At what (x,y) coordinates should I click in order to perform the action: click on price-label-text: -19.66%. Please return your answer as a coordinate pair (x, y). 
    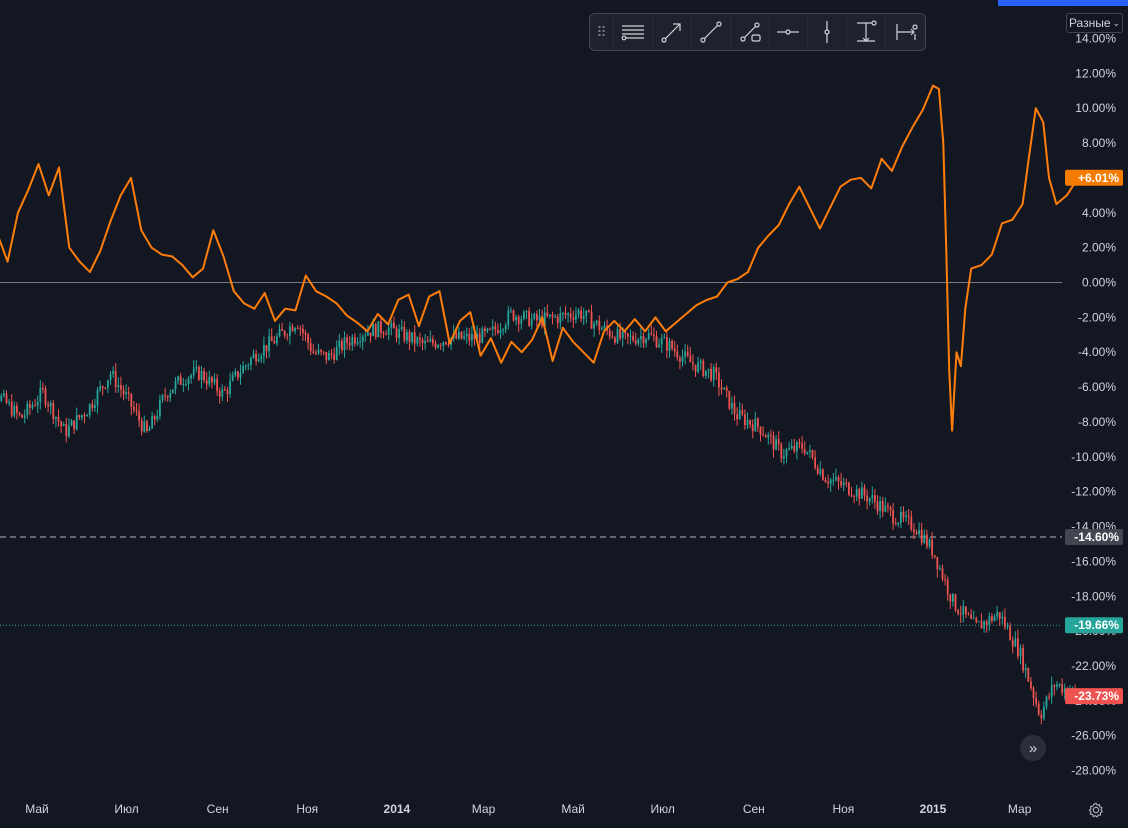
    Looking at the image, I should click on (1096, 625).